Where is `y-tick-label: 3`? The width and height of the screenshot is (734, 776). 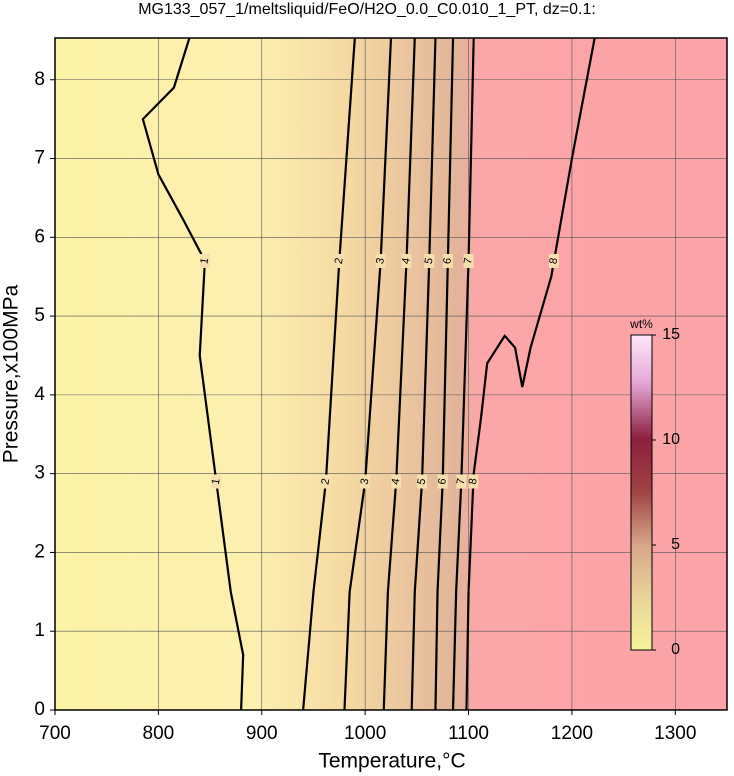
y-tick-label: 3 is located at coordinates (39, 473).